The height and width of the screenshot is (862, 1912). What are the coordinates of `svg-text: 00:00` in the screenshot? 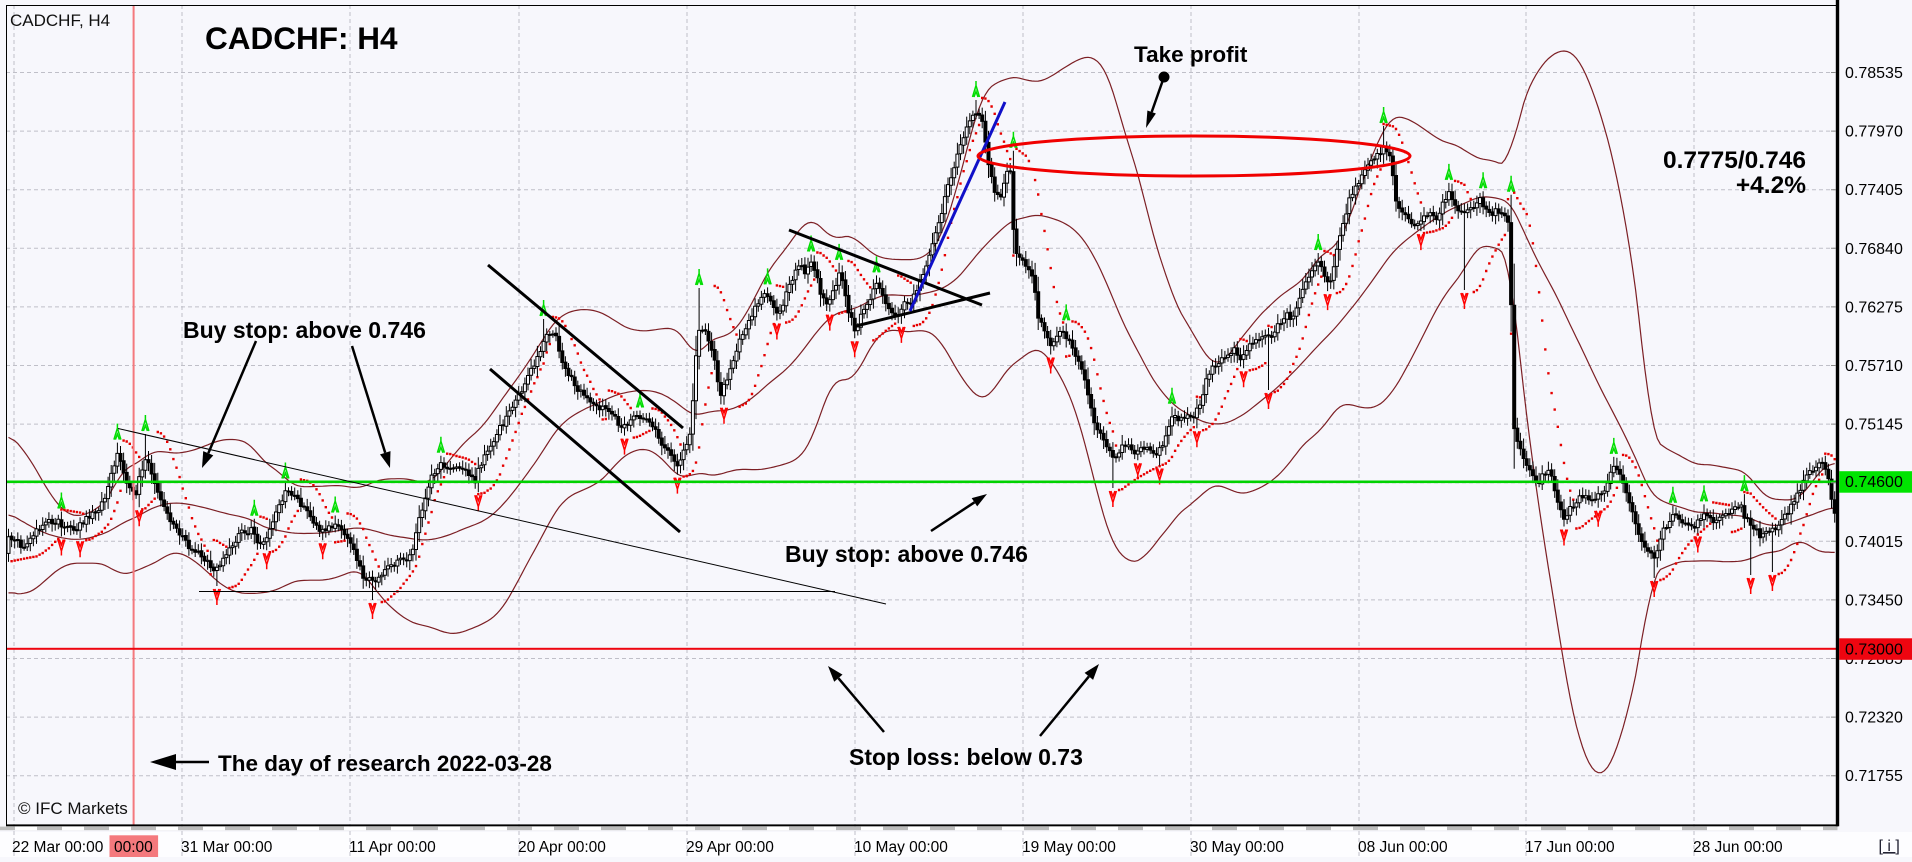 It's located at (133, 847).